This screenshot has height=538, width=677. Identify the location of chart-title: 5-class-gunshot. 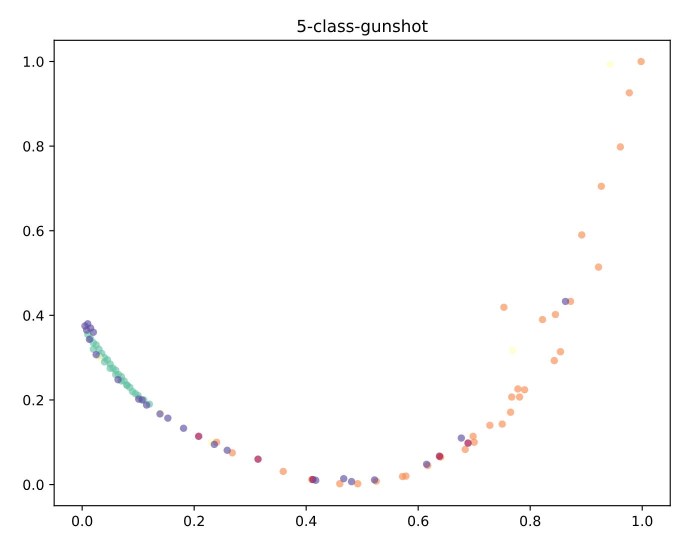
(363, 27).